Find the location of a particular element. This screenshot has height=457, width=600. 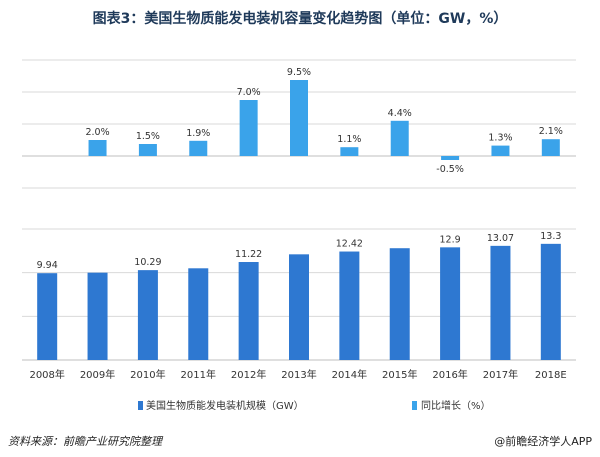

growth-data-label: 4.4% is located at coordinates (400, 113).